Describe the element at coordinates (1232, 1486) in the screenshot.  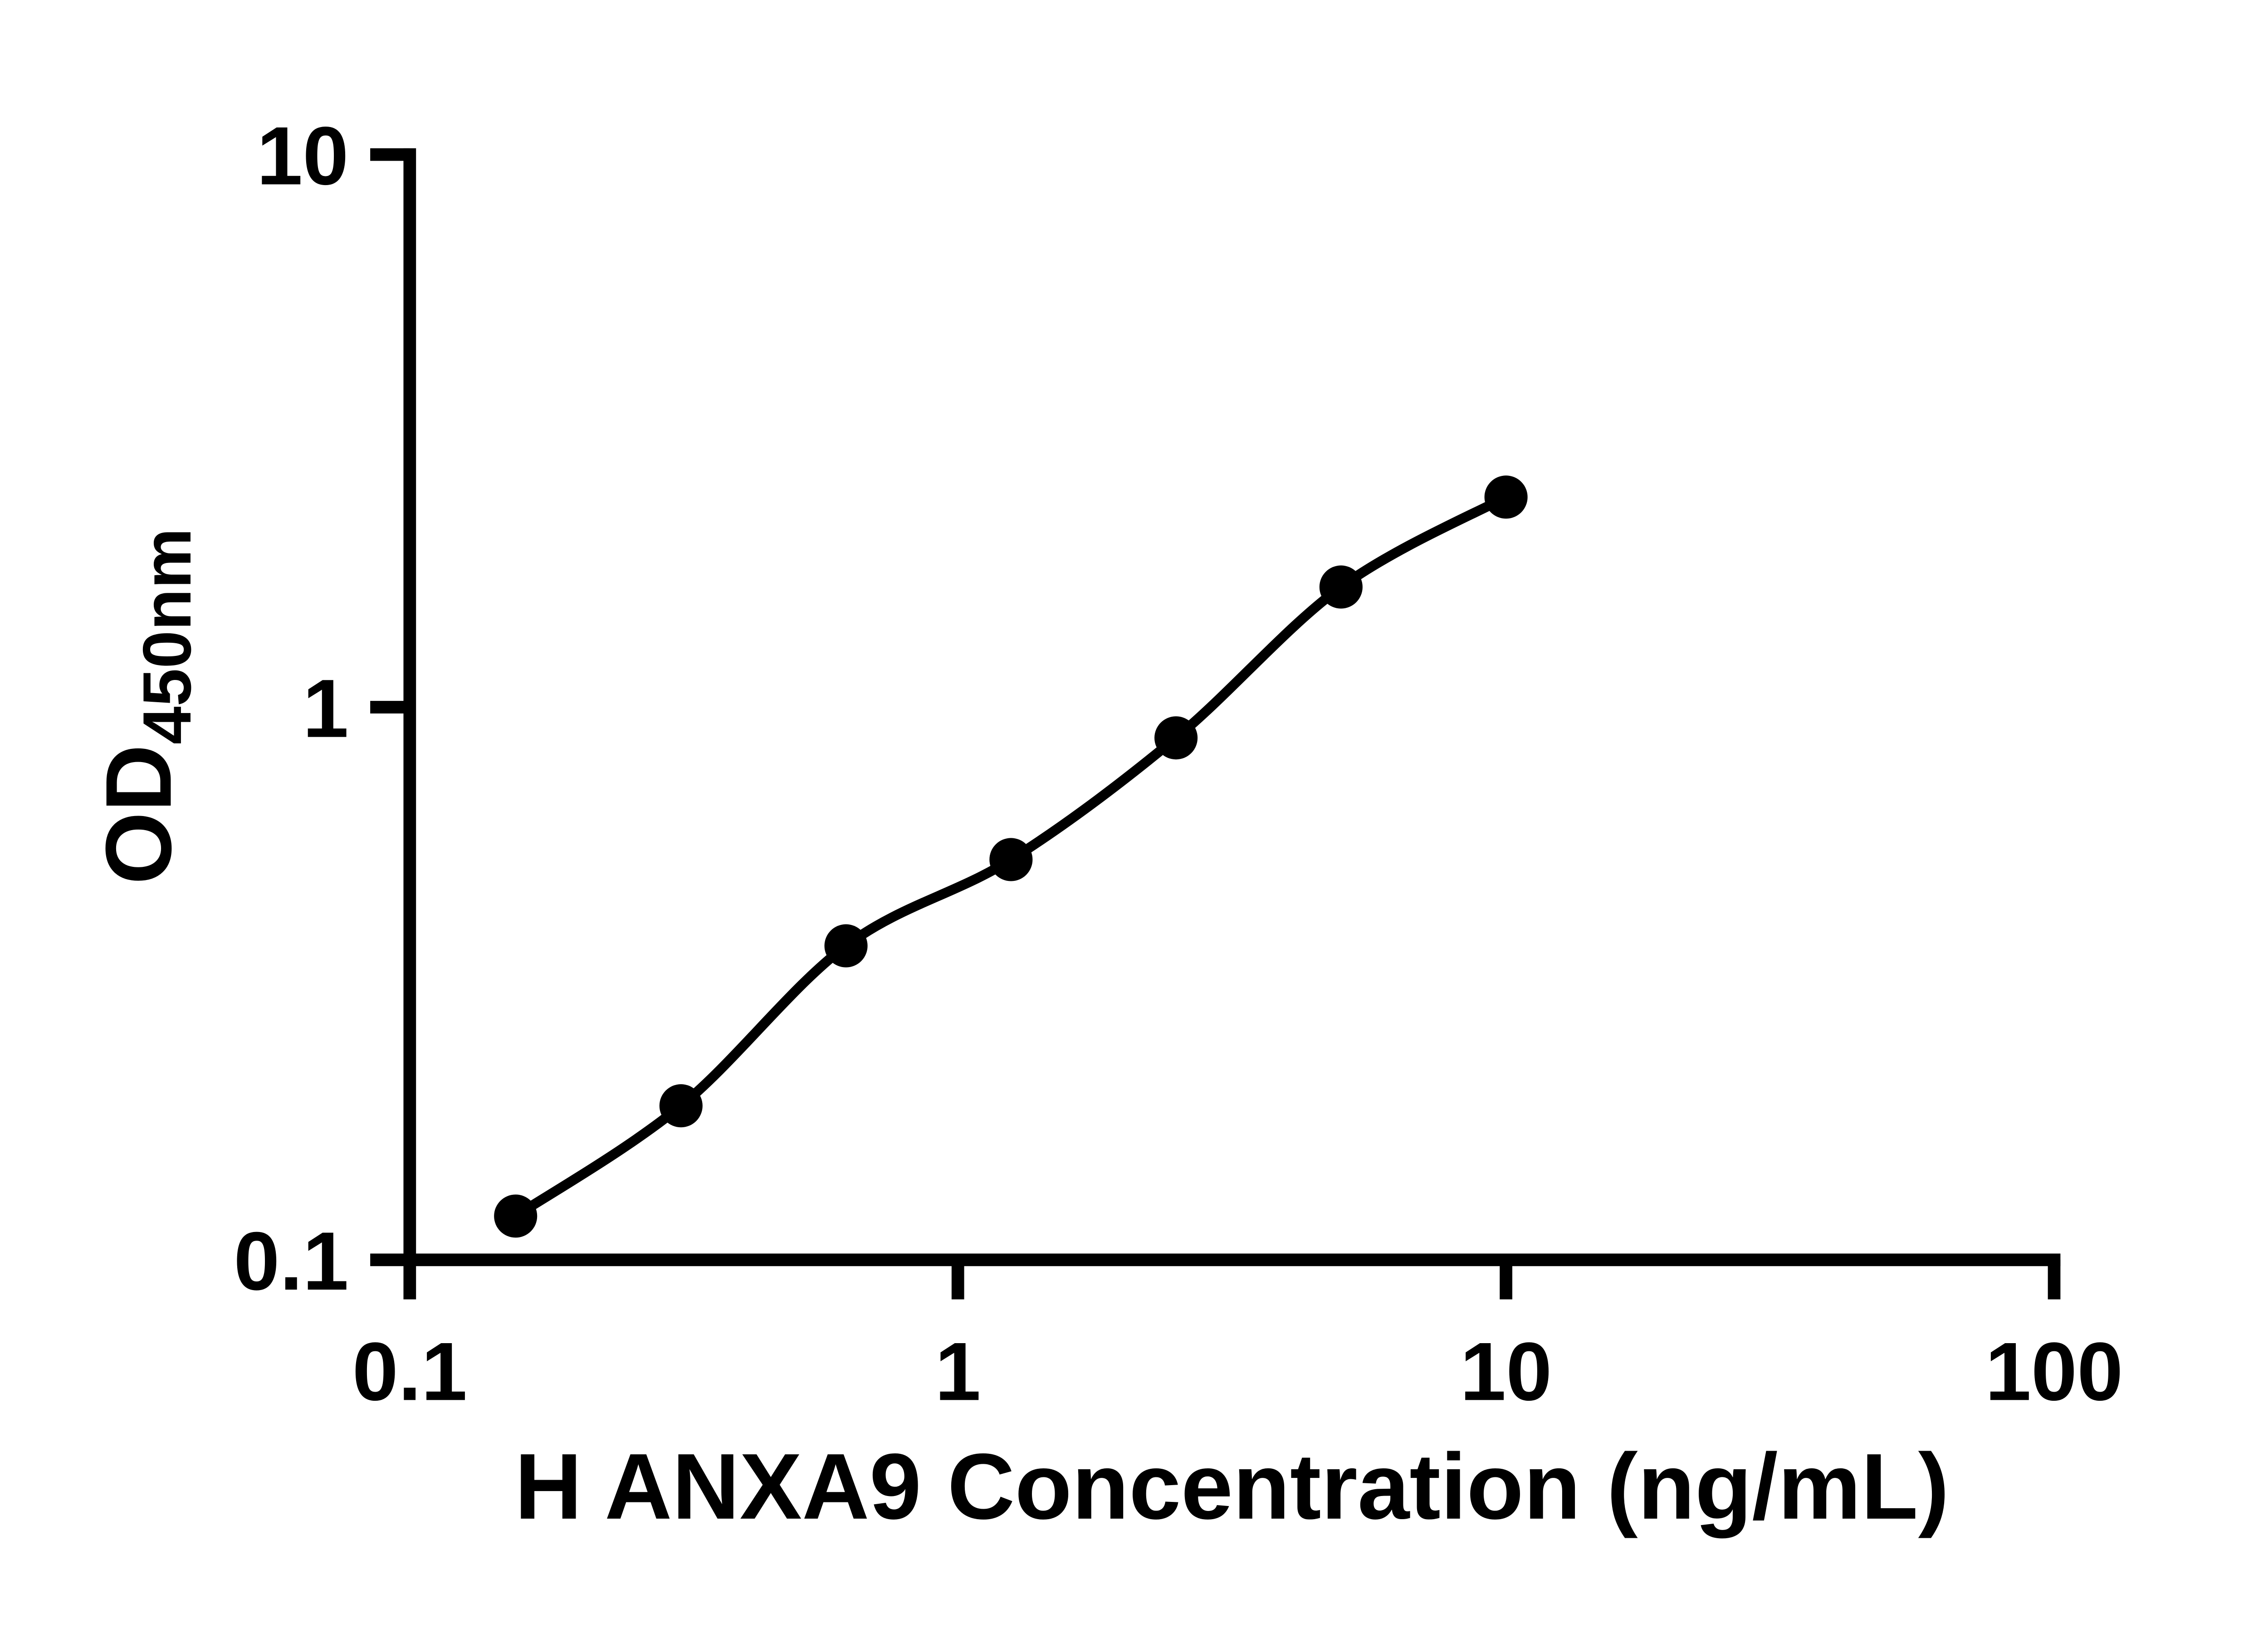
I see `x-axis-title: H ANXA9 Concentration (ng/mL)` at that location.